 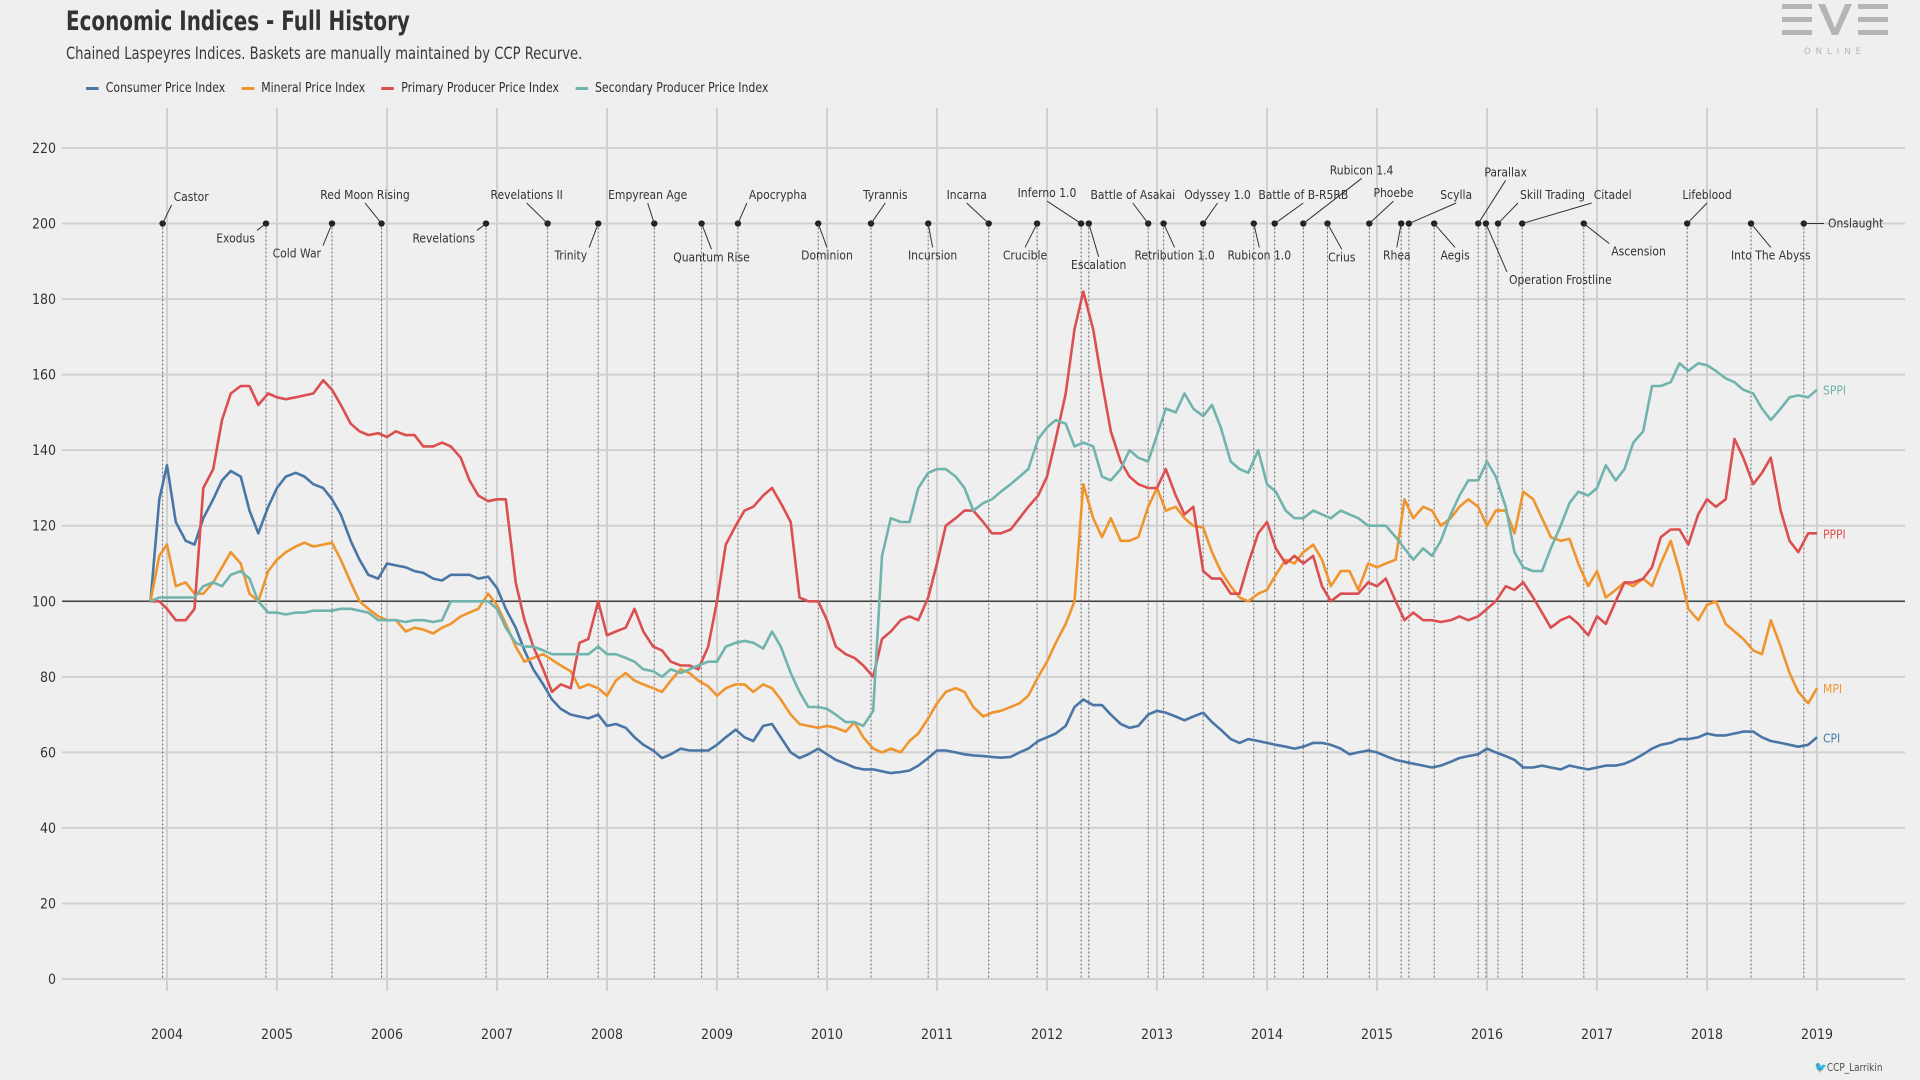 What do you see at coordinates (235, 238) in the screenshot?
I see `release-label: Exodus` at bounding box center [235, 238].